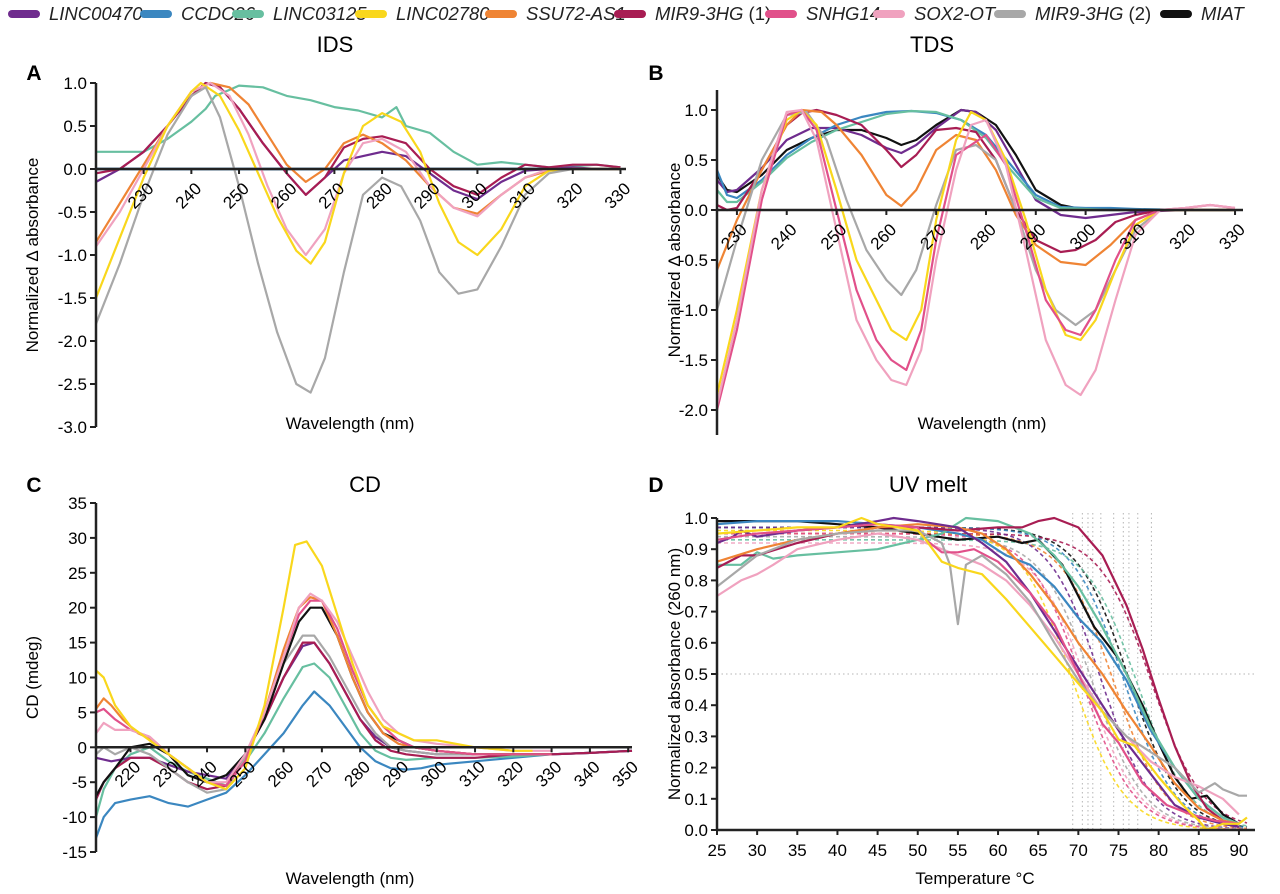 The width and height of the screenshot is (1280, 894). Describe the element at coordinates (127, 773) in the screenshot. I see `x-tick-label: 220` at that location.